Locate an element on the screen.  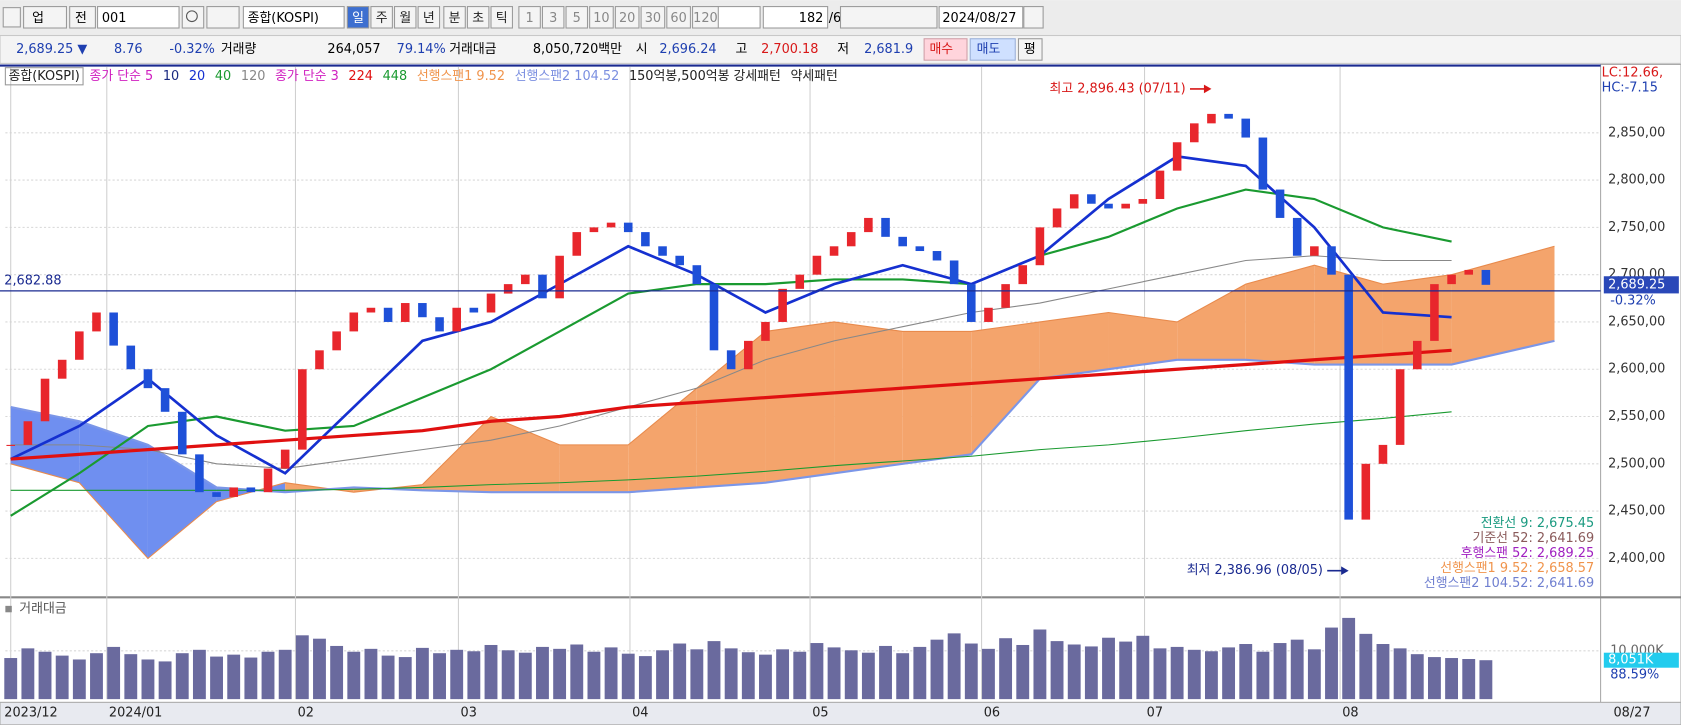
scope: 전 is located at coordinates (81, 18).